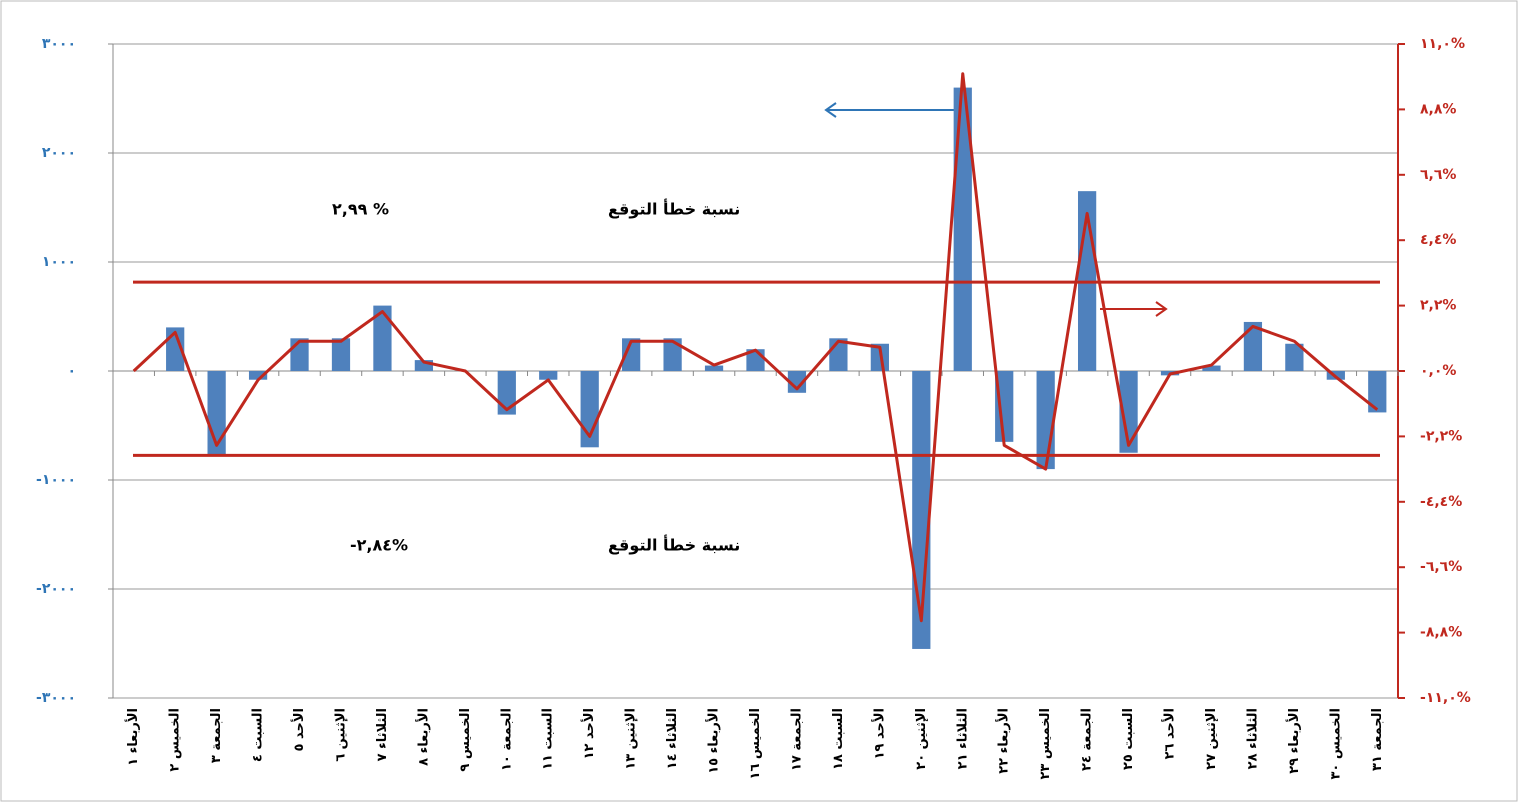  What do you see at coordinates (1438, 306) in the screenshot?
I see `y2-tick-label: ٢,٢%` at bounding box center [1438, 306].